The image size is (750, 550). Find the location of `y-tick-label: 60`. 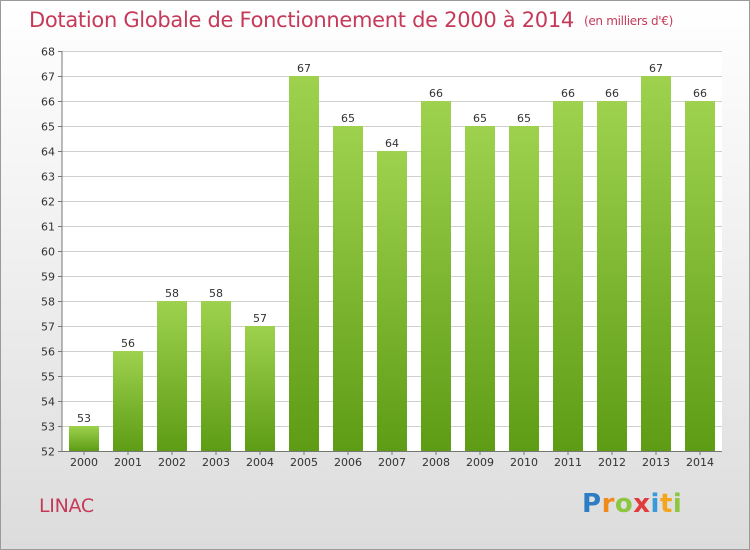

y-tick-label: 60 is located at coordinates (48, 252).